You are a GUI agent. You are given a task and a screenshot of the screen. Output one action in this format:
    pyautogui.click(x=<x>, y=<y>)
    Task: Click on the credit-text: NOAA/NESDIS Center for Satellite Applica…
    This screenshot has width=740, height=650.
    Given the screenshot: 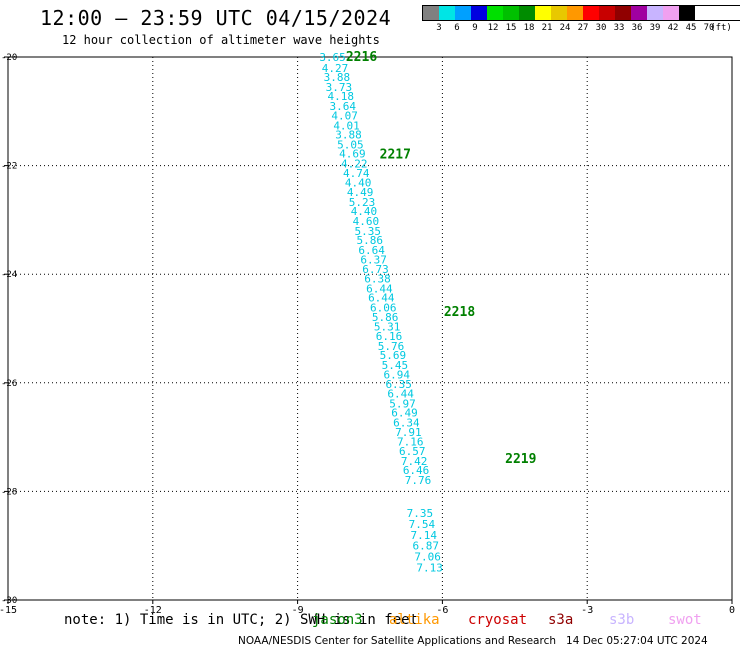 What is the action you would take?
    pyautogui.click(x=397, y=641)
    